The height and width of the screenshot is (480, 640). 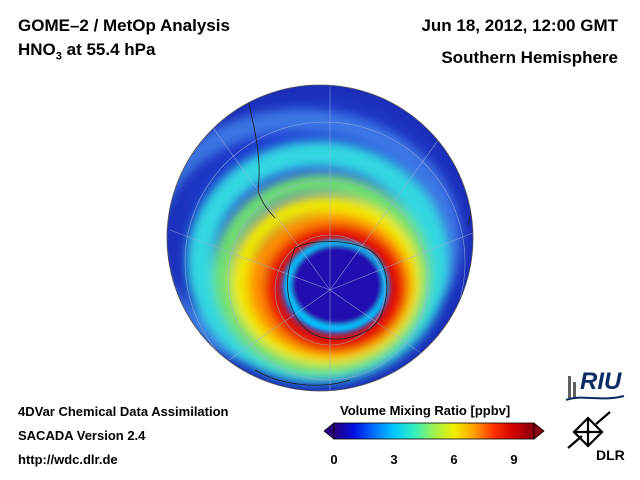 I want to click on datetime-label: Jun 18, 2012, 12:00 GMT, so click(x=519, y=25).